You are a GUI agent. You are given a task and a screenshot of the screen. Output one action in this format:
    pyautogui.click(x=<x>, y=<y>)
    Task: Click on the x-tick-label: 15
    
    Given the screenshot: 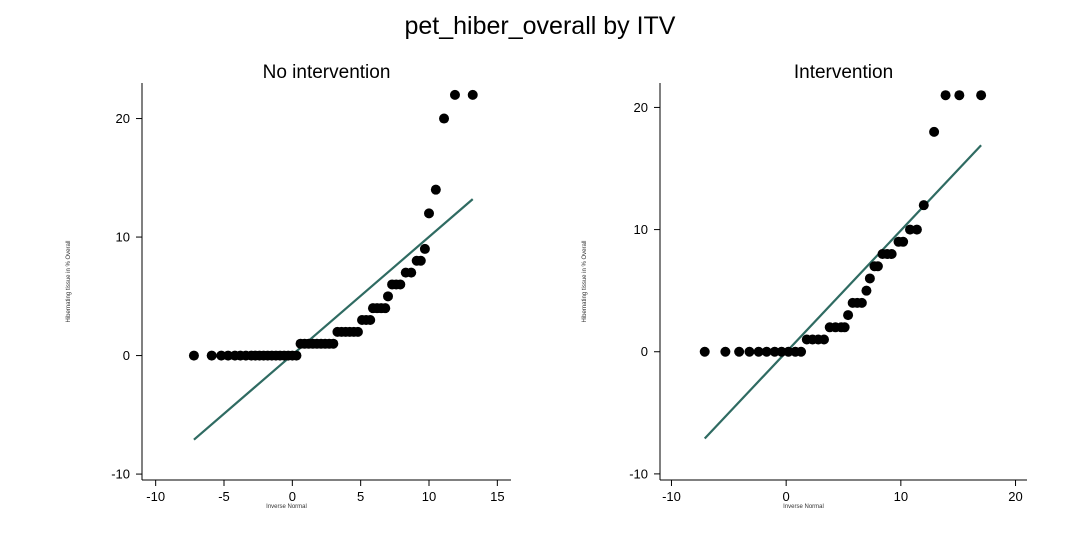 What is the action you would take?
    pyautogui.click(x=497, y=496)
    